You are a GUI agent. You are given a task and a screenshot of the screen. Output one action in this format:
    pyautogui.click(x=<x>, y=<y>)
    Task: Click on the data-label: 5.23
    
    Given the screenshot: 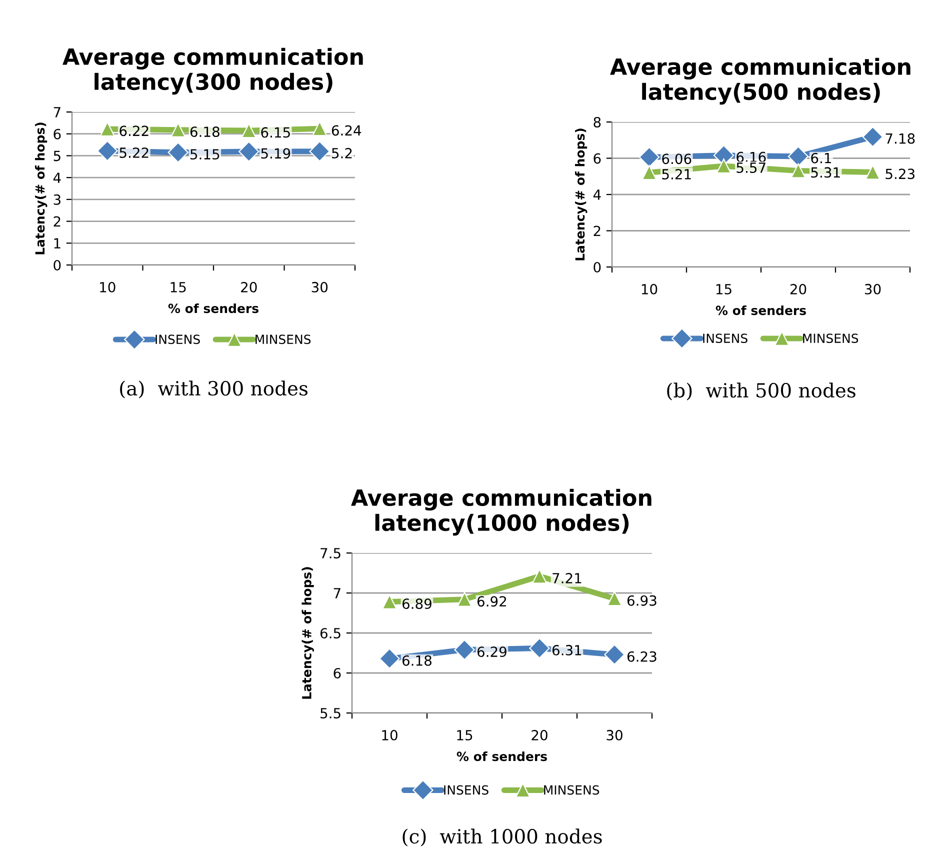 What is the action you would take?
    pyautogui.click(x=900, y=174)
    